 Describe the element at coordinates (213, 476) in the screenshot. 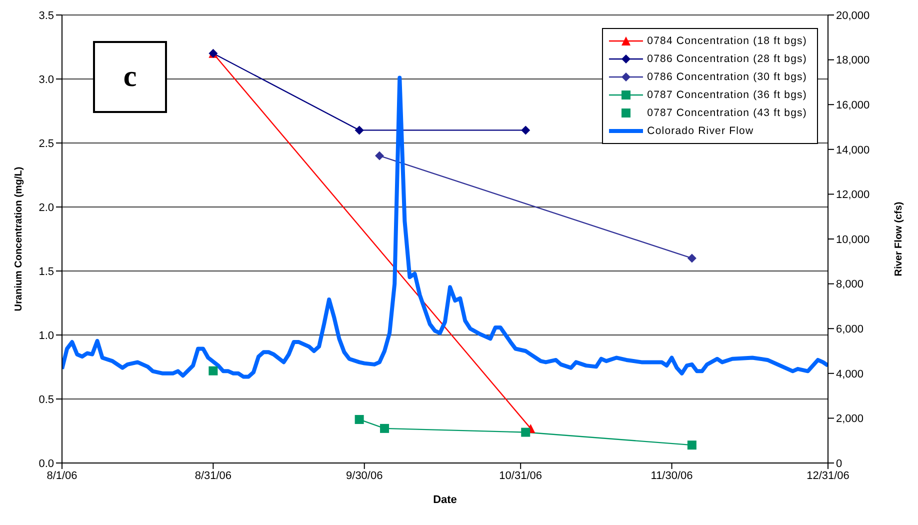

I see `x-tick-label: 8/31/06` at that location.